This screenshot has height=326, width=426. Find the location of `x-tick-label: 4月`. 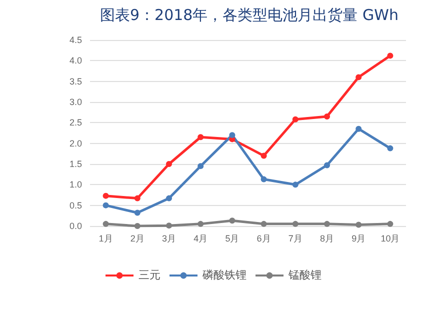

x-tick-label: 4月 is located at coordinates (201, 239).